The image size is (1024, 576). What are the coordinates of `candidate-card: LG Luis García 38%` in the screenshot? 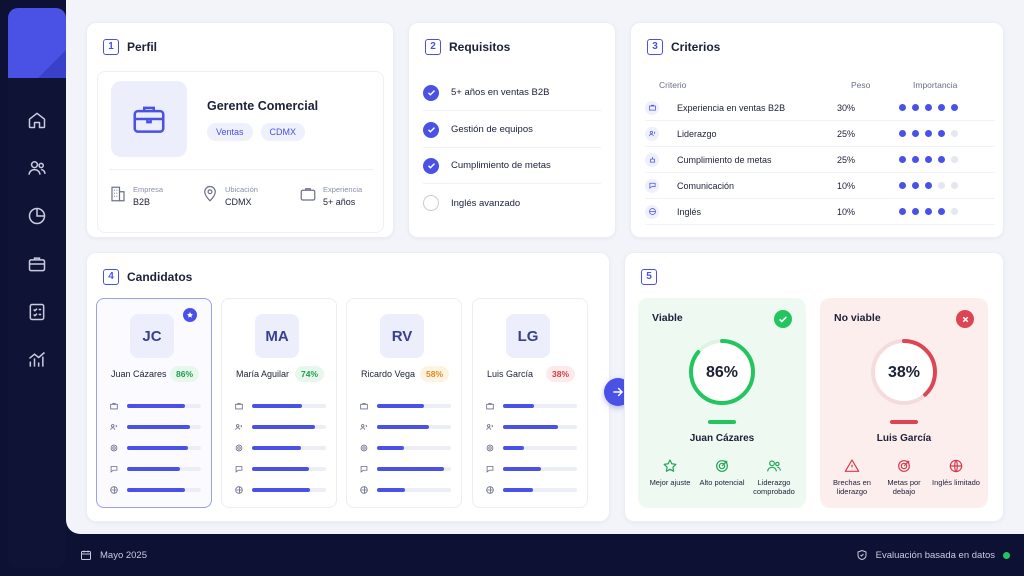 It's located at (530, 403).